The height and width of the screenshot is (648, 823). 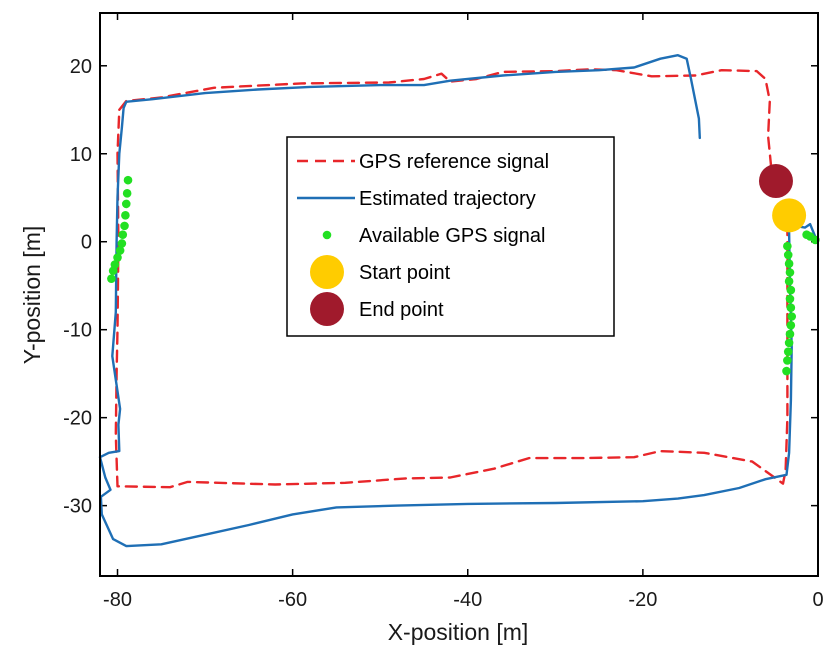 I want to click on y-tick-label: -20, so click(x=77, y=419).